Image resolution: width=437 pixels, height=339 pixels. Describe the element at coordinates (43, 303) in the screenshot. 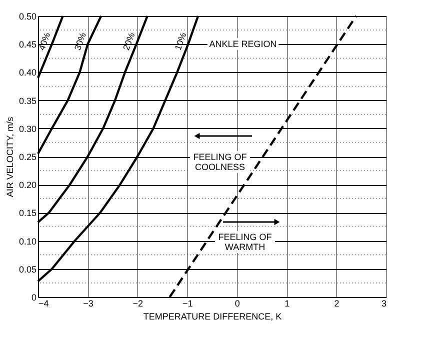

I see `x-tick-label: −4` at that location.